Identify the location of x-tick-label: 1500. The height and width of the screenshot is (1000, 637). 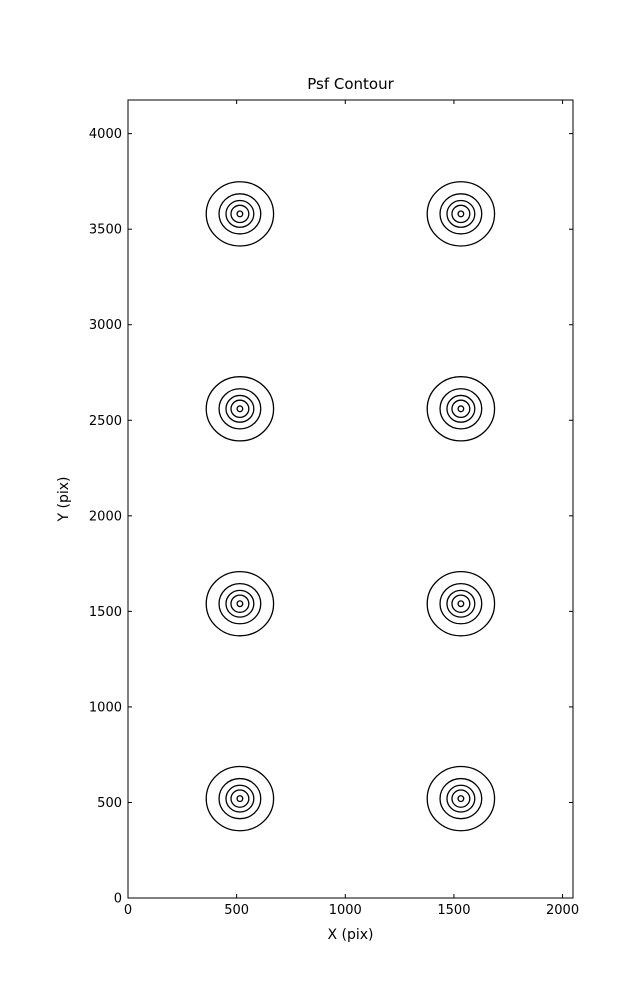
(453, 910).